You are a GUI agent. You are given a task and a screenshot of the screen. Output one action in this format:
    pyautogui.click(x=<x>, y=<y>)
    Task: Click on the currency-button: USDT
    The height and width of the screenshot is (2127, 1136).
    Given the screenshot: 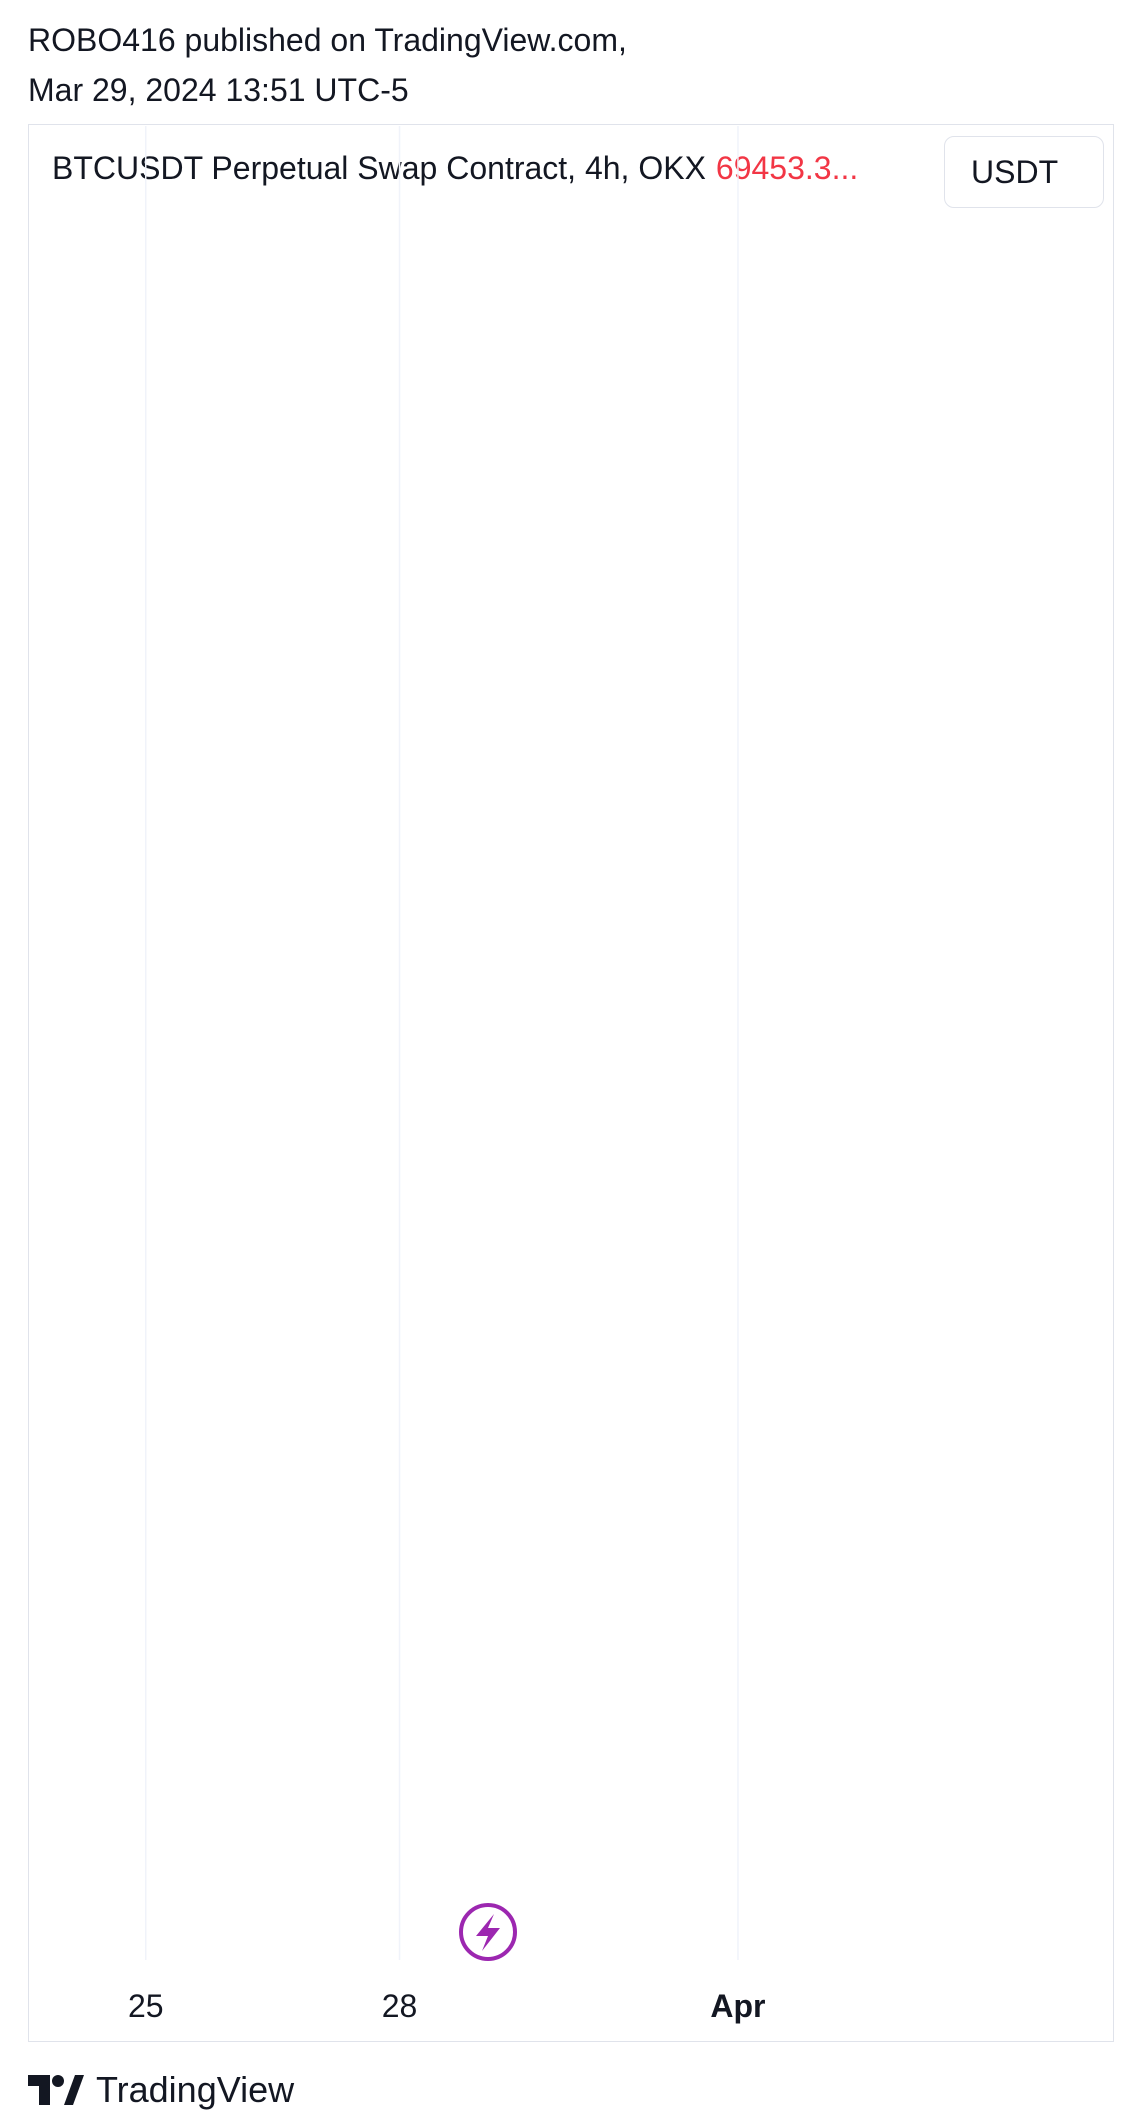 What is the action you would take?
    pyautogui.click(x=1024, y=172)
    